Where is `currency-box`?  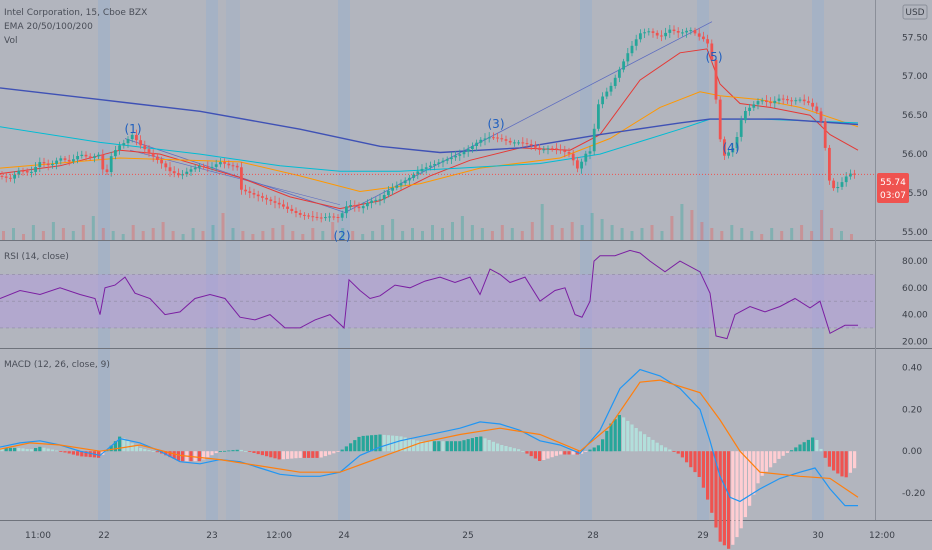 currency-box is located at coordinates (915, 12).